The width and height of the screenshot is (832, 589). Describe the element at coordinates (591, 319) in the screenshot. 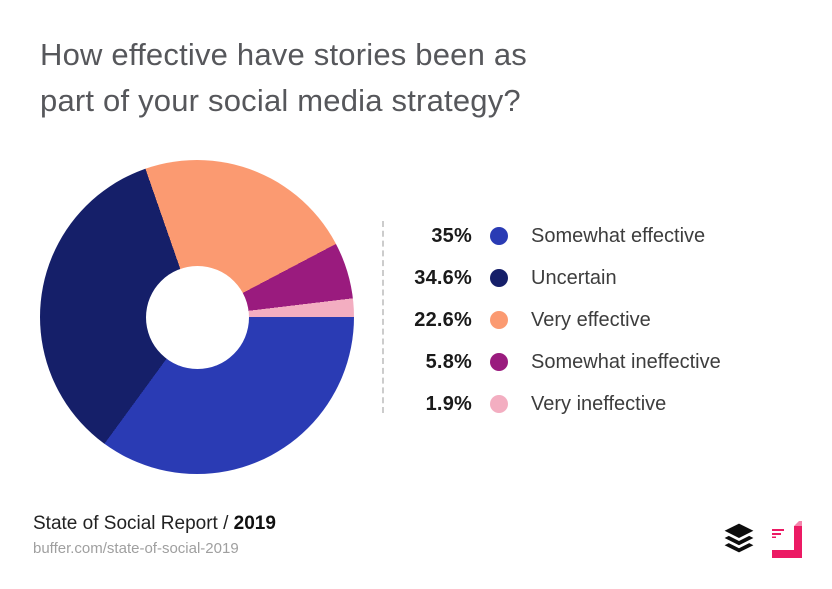

I see `legend-label: Very effective` at that location.